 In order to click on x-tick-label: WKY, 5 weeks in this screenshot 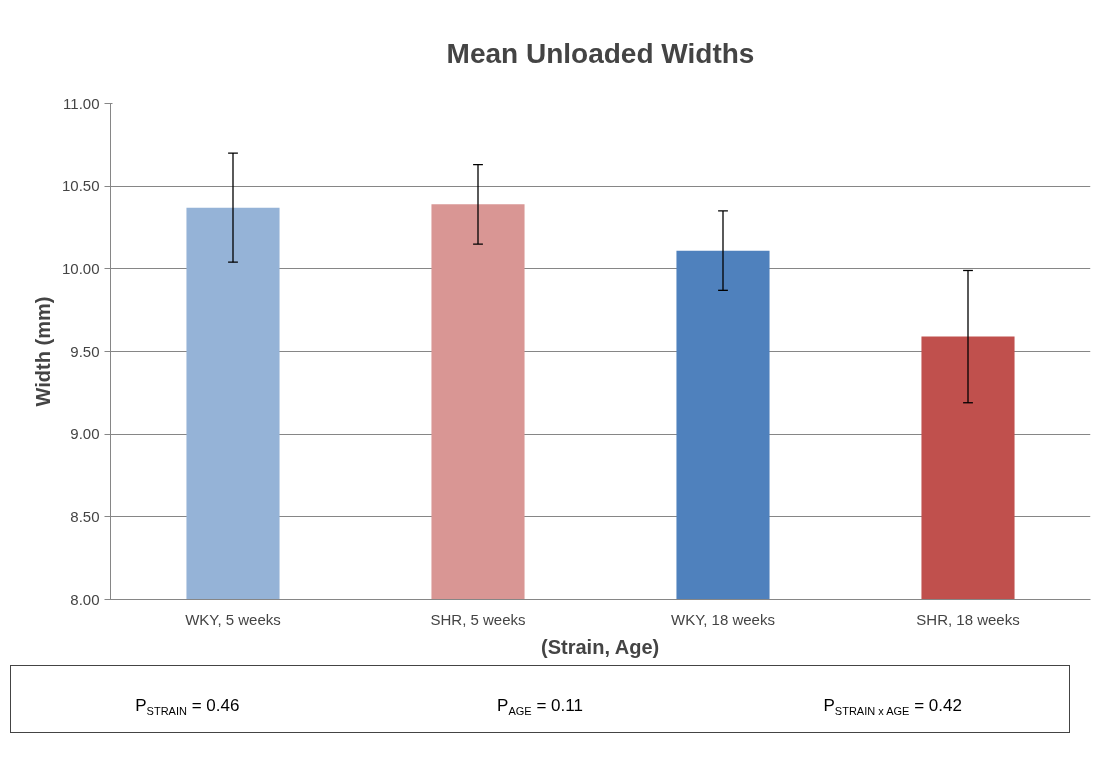, I will do `click(233, 619)`.